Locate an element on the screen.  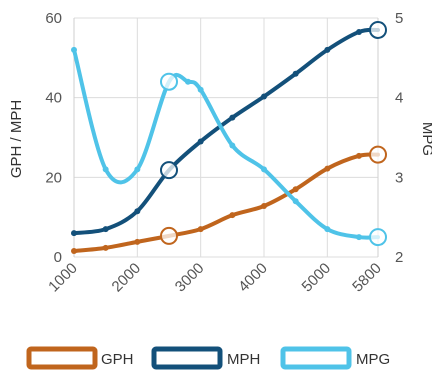
right-tick-label: 4 is located at coordinates (399, 98).